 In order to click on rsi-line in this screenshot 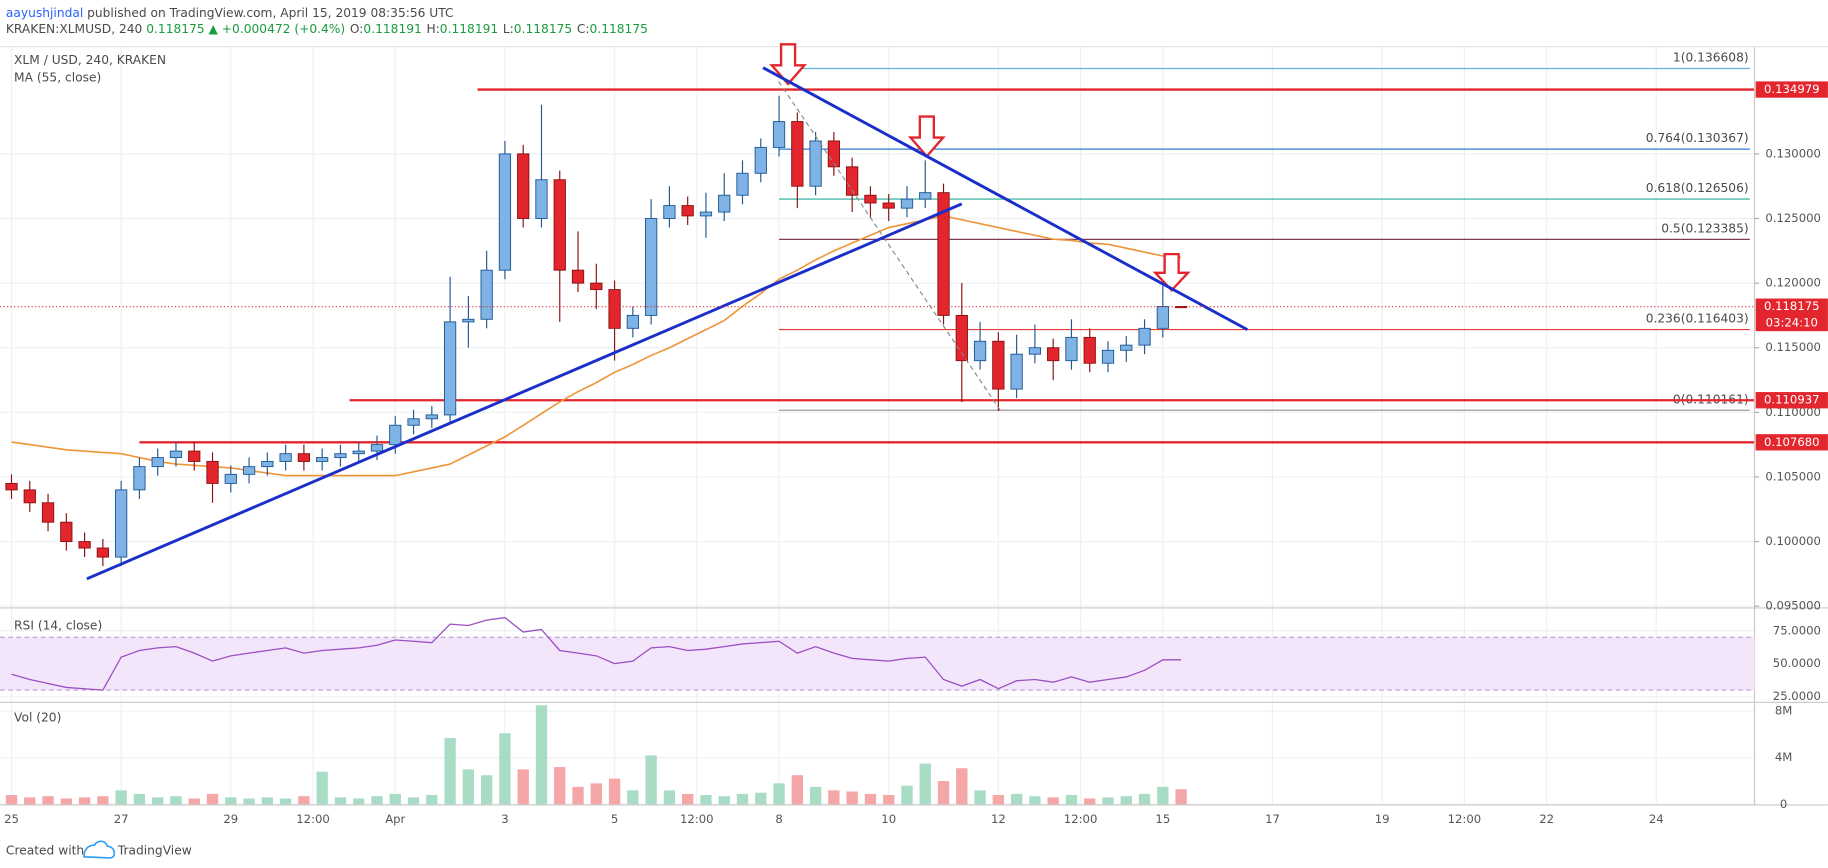, I will do `click(596, 653)`.